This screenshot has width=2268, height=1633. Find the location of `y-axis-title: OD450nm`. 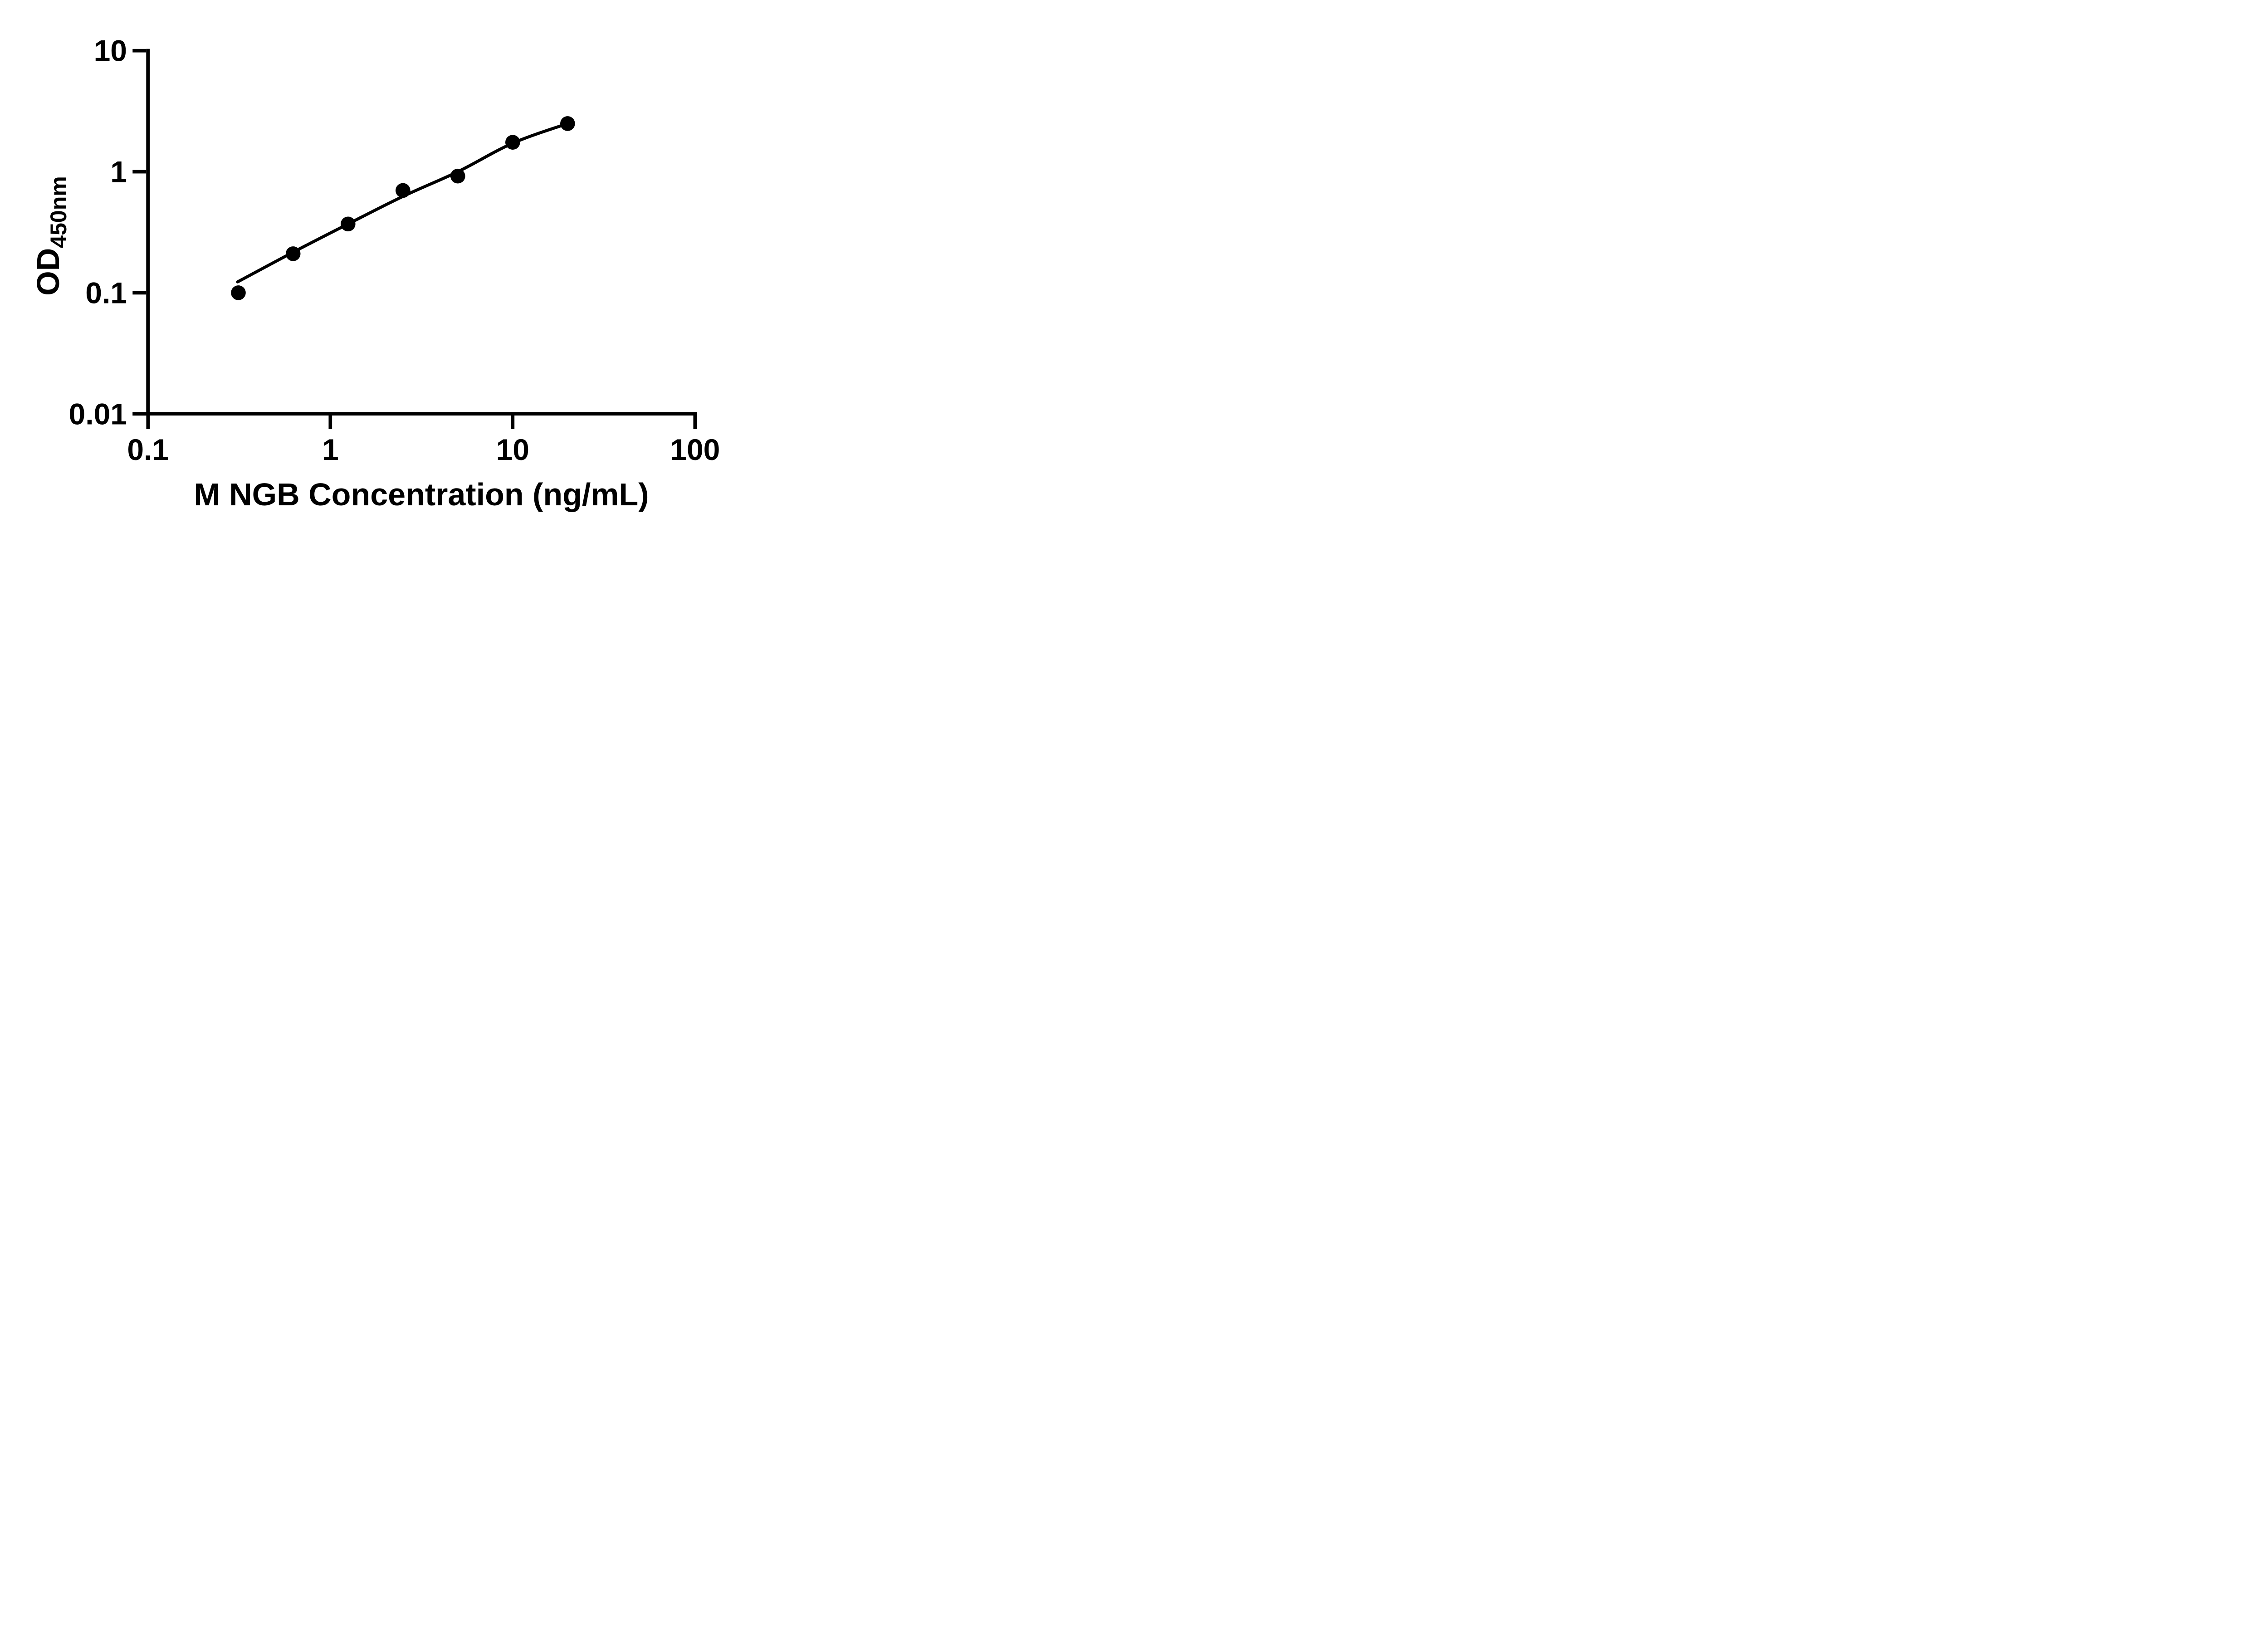

y-axis-title: OD450nm is located at coordinates (51, 236).